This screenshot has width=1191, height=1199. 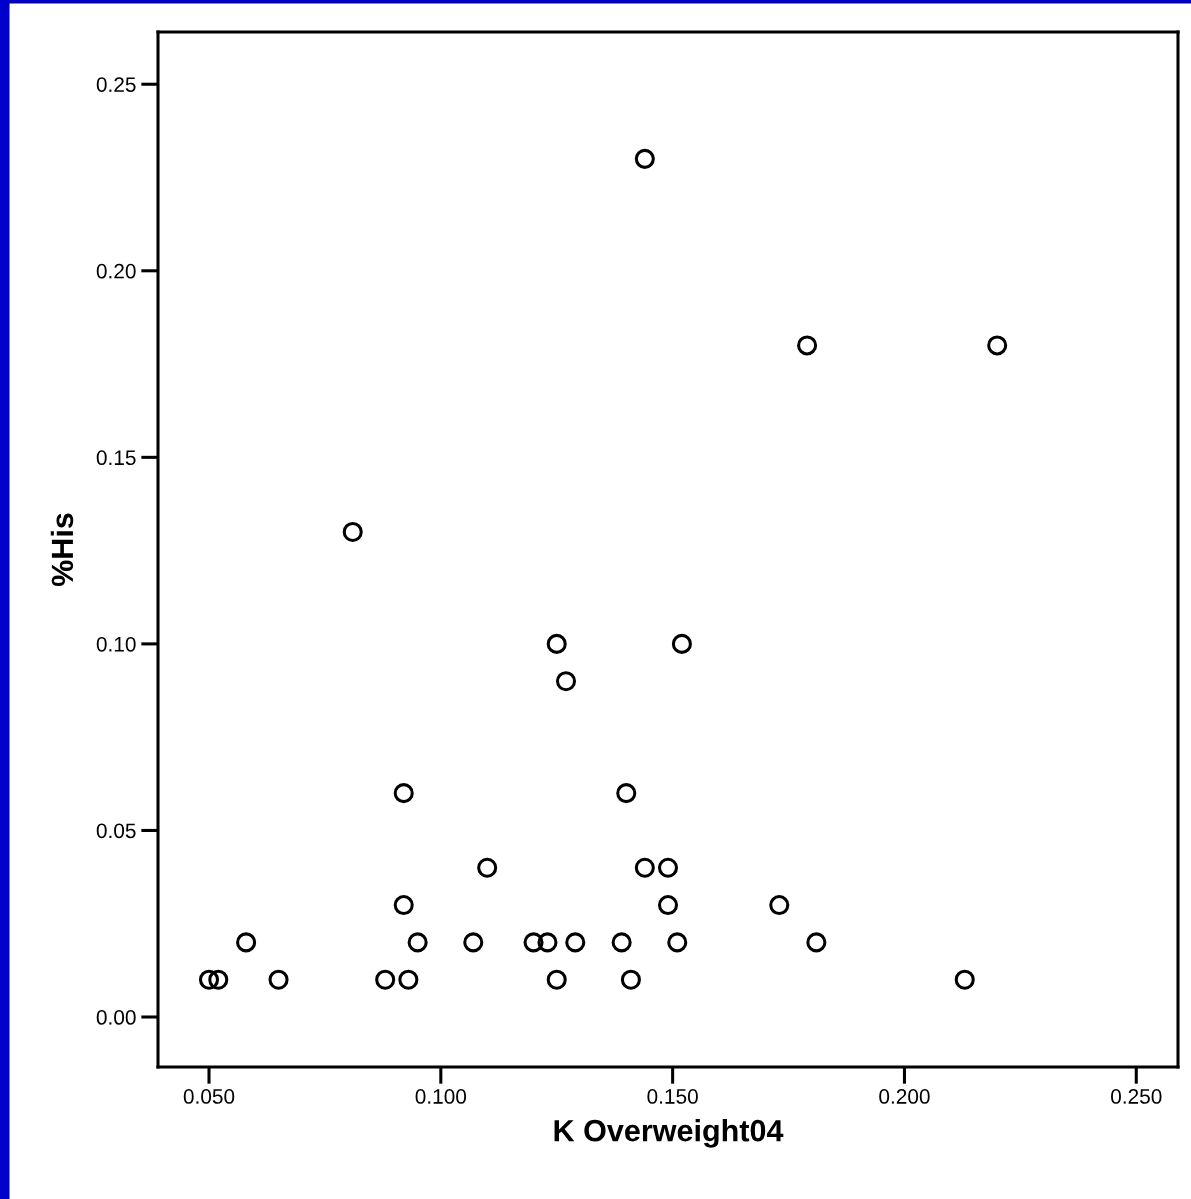 I want to click on y-tick-label: 0.15, so click(x=116, y=458).